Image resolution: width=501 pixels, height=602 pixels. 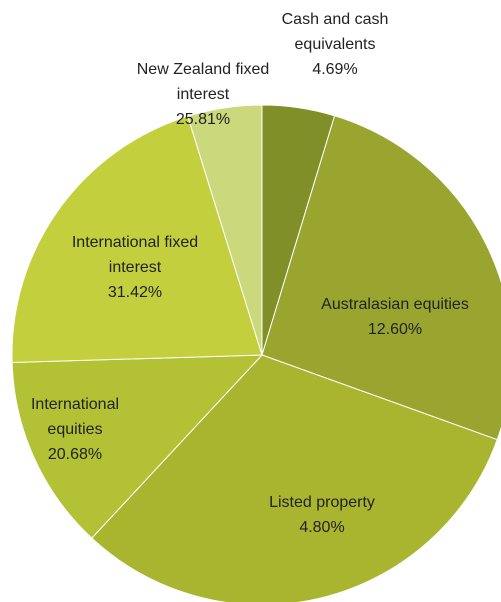 I want to click on category-name: New Zealand fixed interest, so click(x=203, y=82).